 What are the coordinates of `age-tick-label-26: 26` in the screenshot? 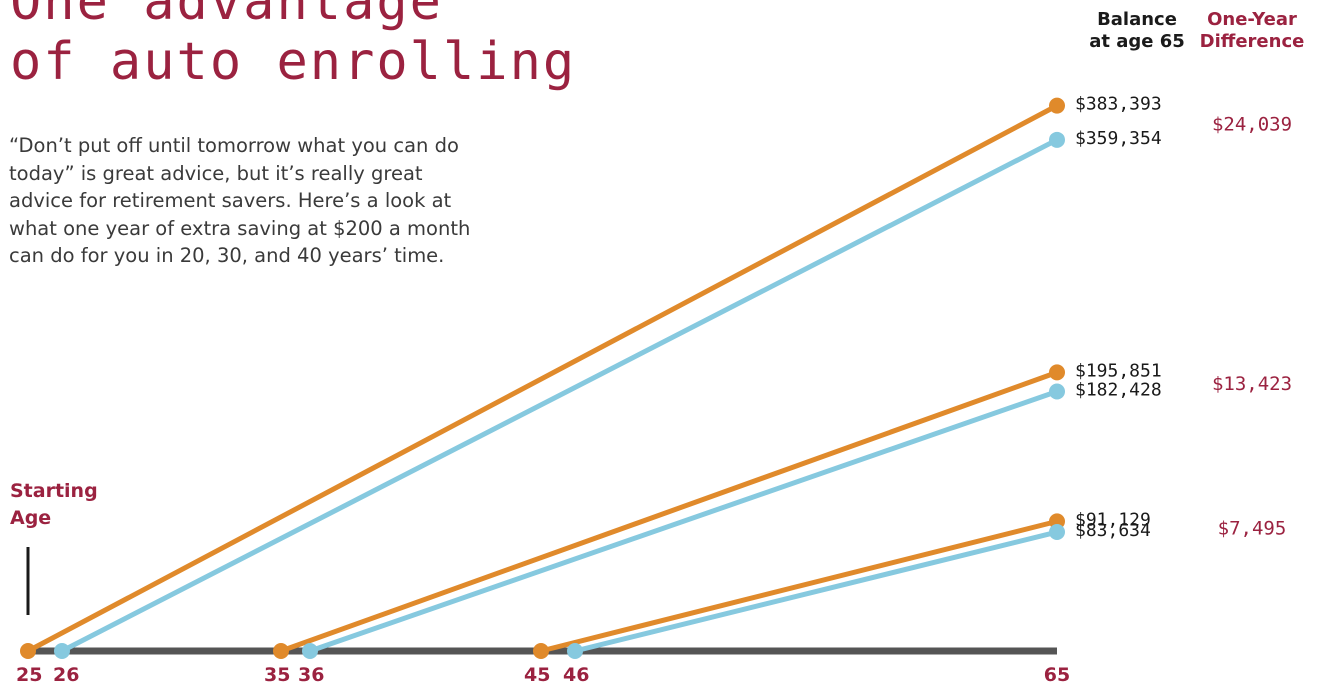 It's located at (66, 675).